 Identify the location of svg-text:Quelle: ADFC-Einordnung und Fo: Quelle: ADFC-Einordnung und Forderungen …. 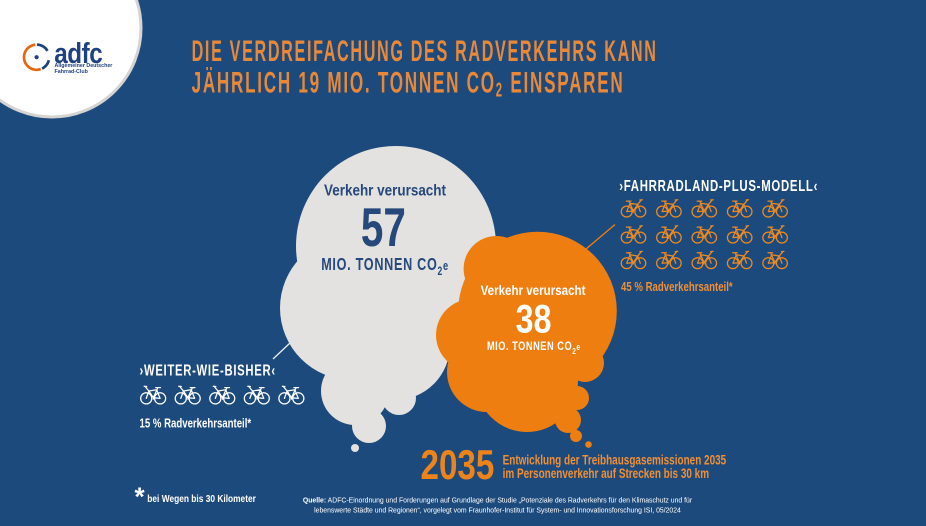
(498, 500).